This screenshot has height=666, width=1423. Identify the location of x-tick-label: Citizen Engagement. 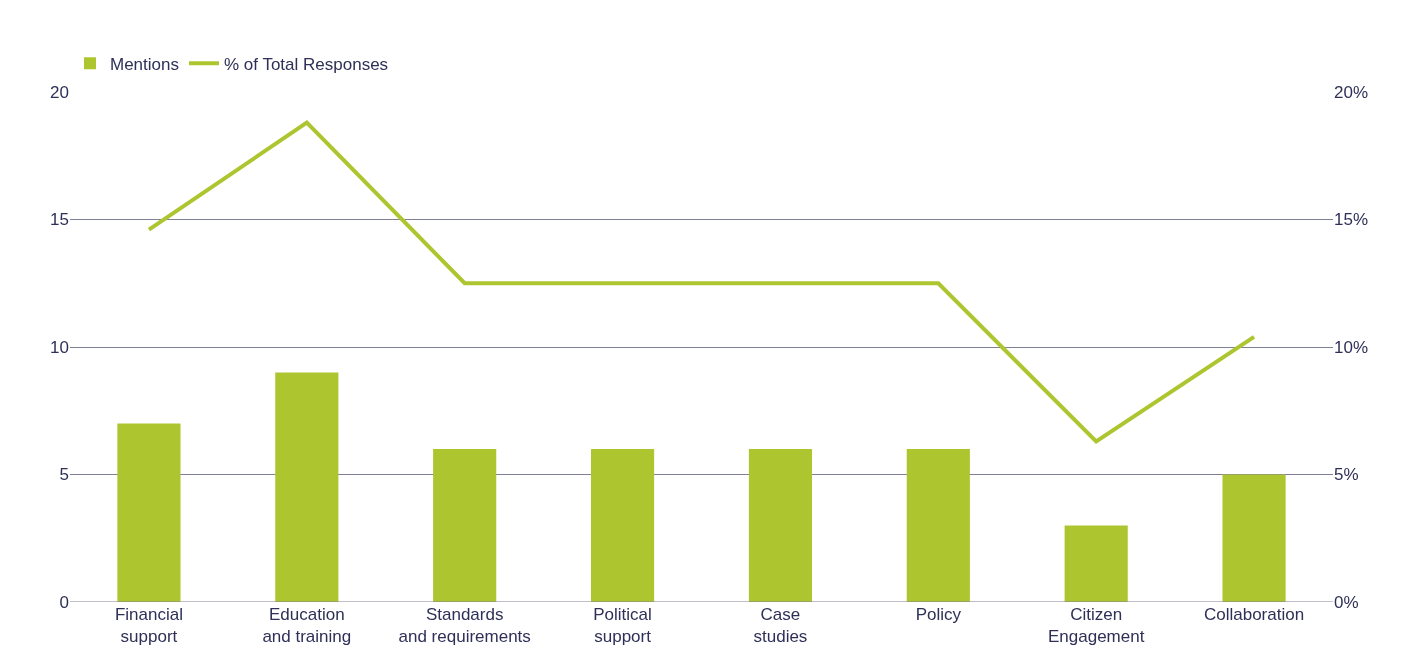
(1096, 626).